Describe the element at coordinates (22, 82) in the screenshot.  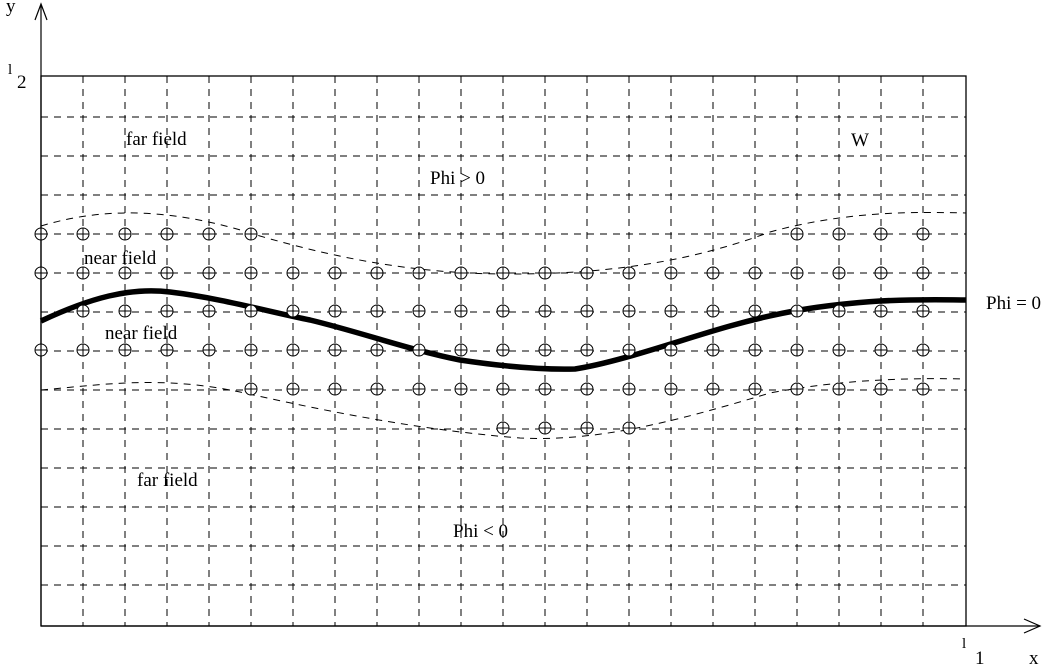
I see `y-extent-label-sub: 2` at that location.